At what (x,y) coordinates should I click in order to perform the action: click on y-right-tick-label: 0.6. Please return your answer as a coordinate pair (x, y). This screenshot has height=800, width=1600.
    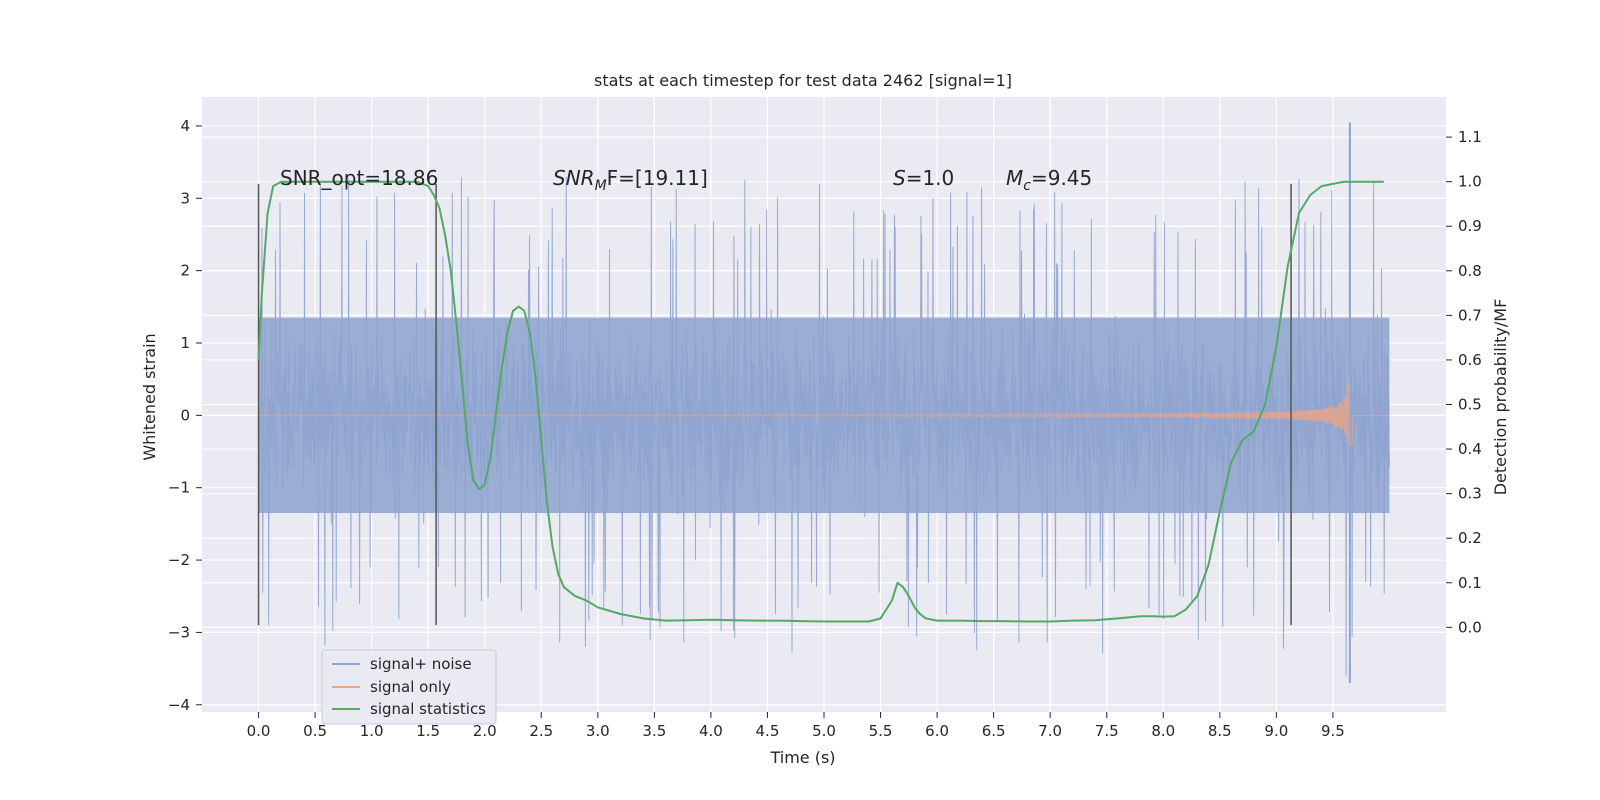
    Looking at the image, I should click on (1470, 360).